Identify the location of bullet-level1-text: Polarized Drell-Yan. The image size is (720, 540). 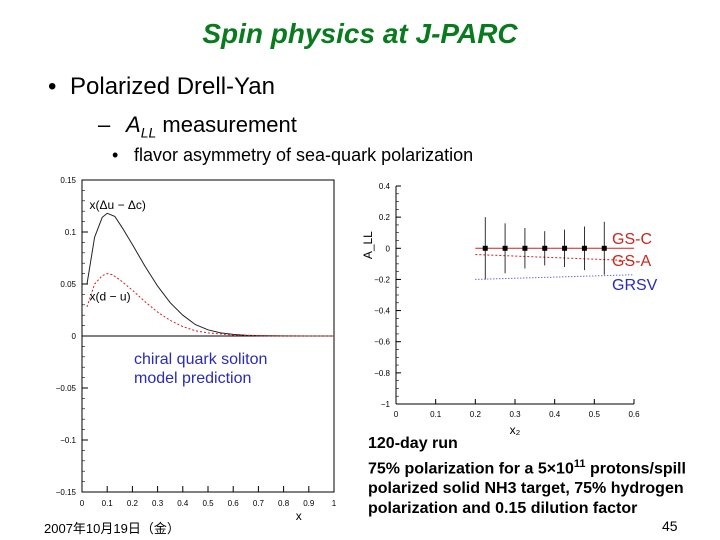
(172, 86).